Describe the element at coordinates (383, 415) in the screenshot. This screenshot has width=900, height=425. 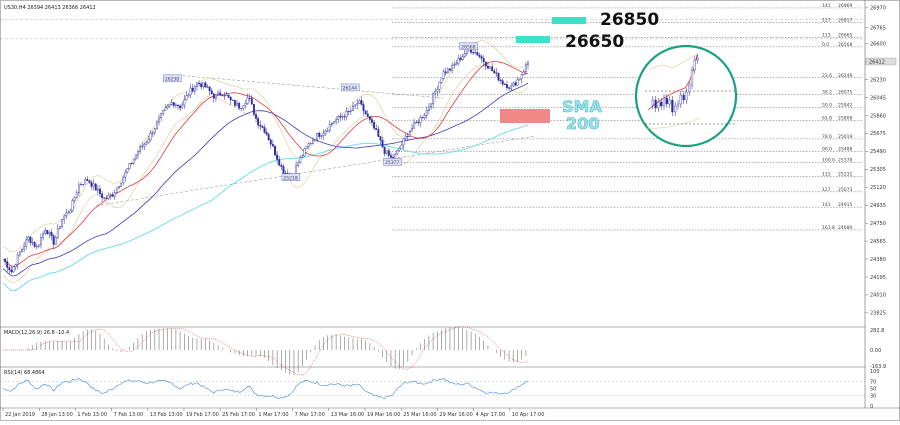
I see `time-tick-label: 19 Mar 16:00` at that location.